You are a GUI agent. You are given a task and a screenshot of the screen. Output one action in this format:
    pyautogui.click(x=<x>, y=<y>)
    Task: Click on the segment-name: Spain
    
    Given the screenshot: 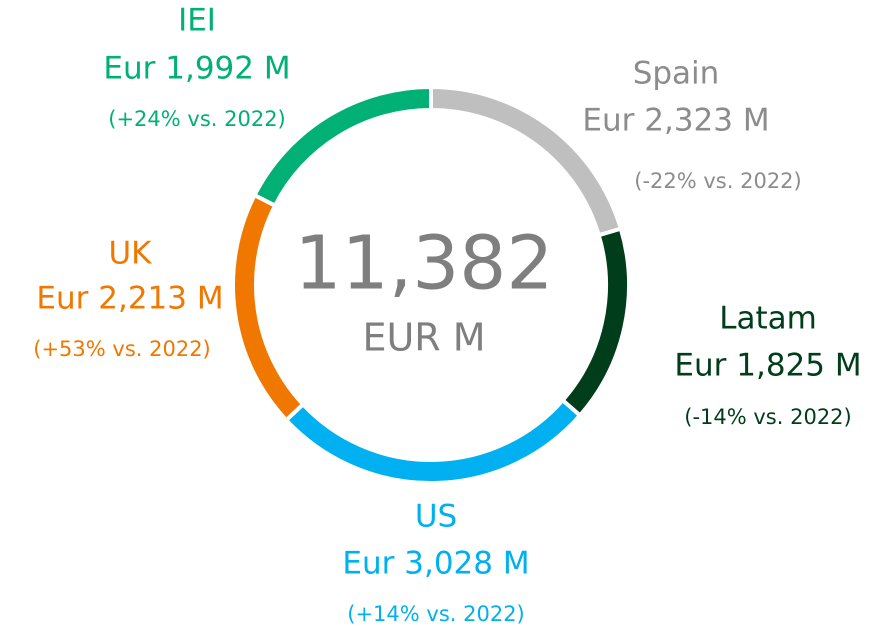 What is the action you would take?
    pyautogui.click(x=676, y=74)
    